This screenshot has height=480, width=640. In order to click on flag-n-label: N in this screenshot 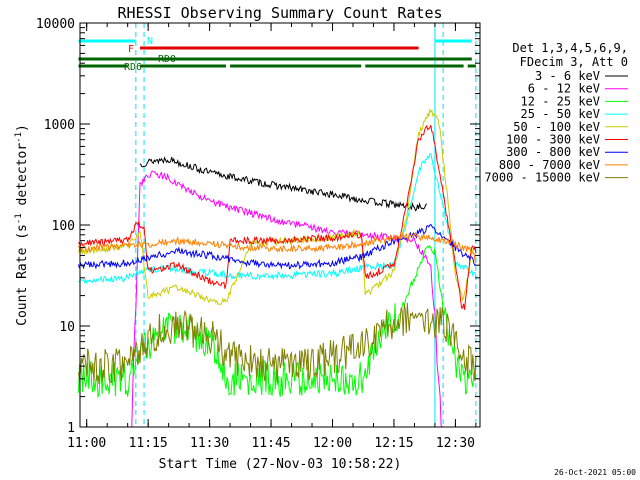, I will do `click(150, 41)`.